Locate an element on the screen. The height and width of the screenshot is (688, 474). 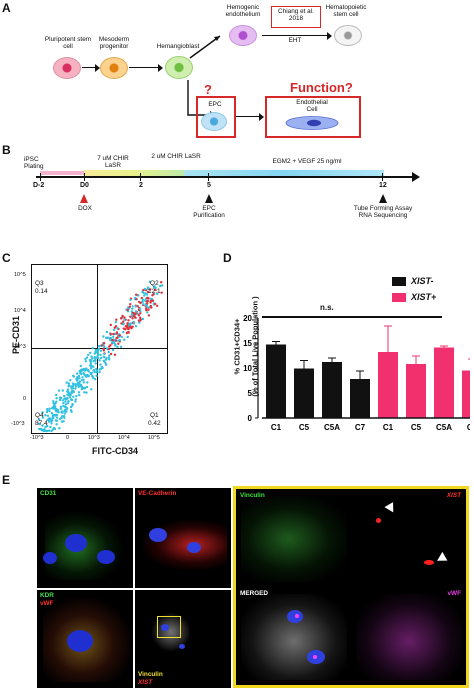
bar-chart: 0 5 10 15 20 C1 C5 C5A C7 C1 C5 C5A C7 is located at coordinates (356, 373).